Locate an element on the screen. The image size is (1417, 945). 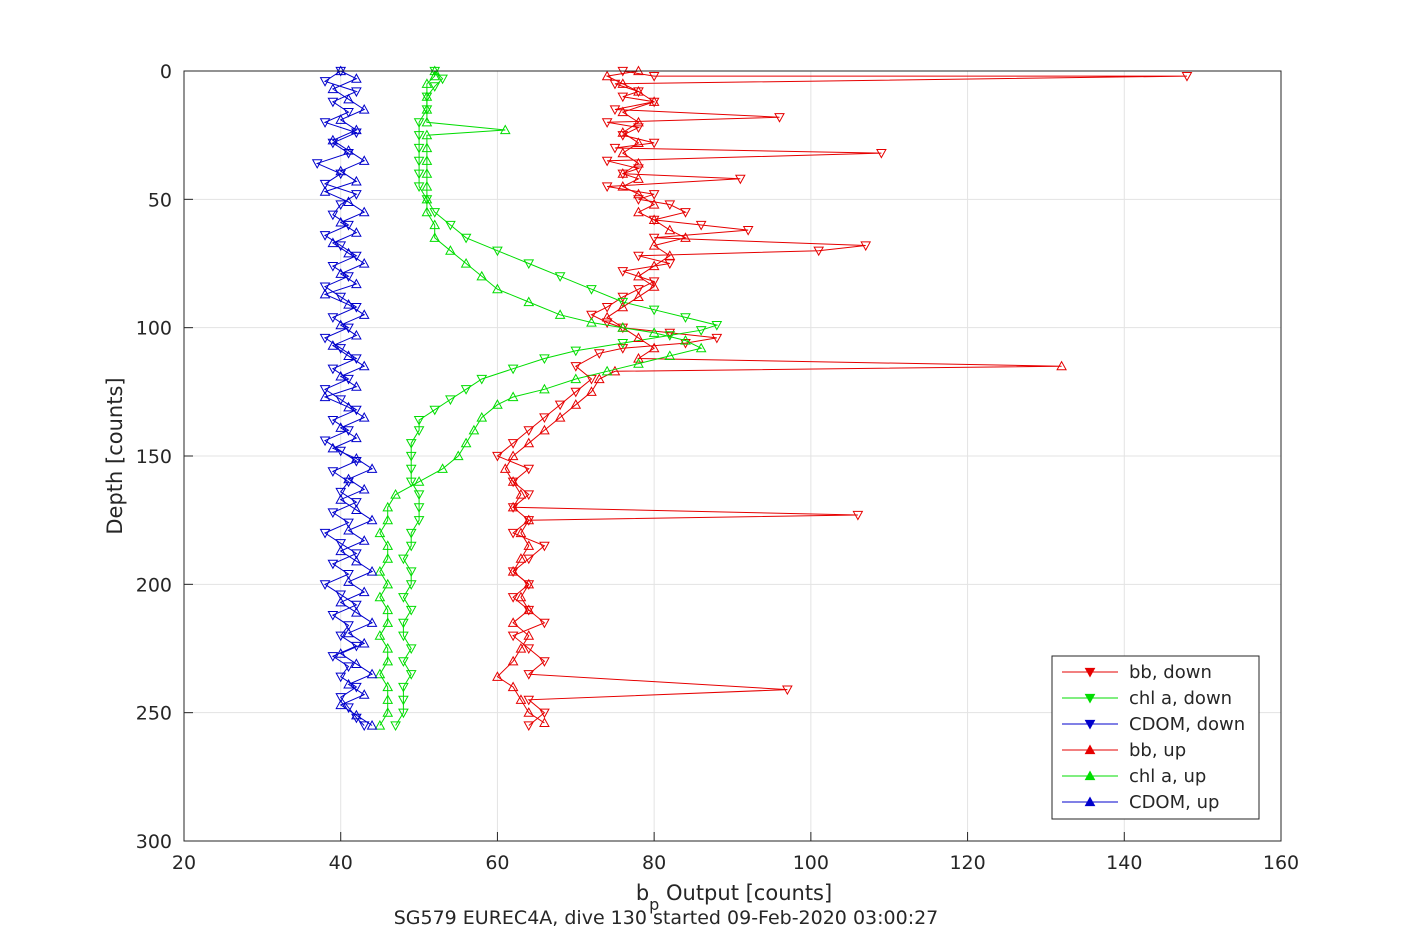
x-tick-label: 60 is located at coordinates (497, 863).